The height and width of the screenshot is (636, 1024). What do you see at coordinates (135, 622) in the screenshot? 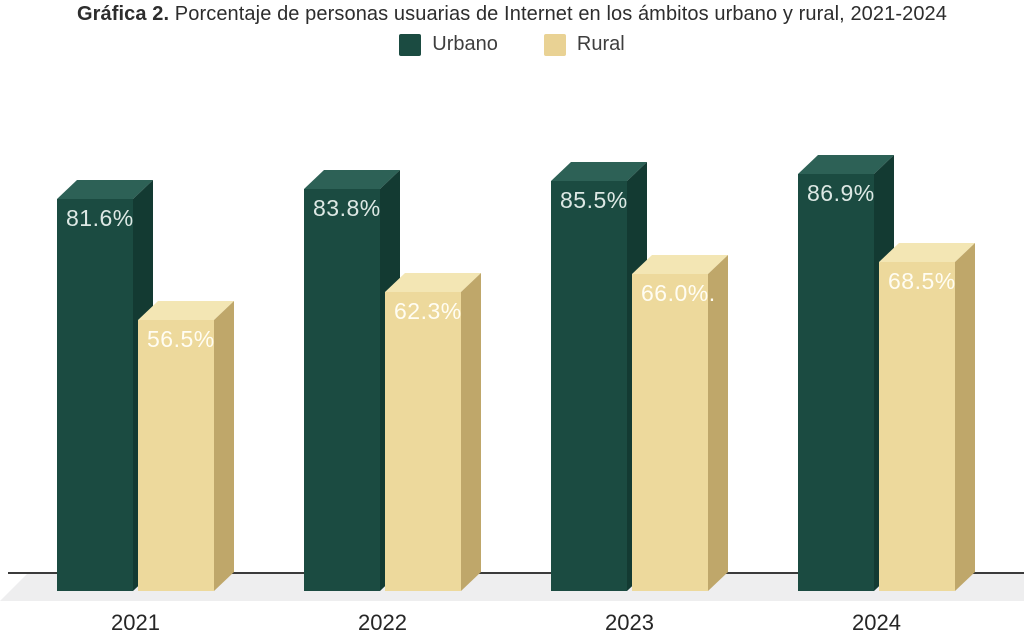
I see `x-axis-label-2021: 2021` at bounding box center [135, 622].